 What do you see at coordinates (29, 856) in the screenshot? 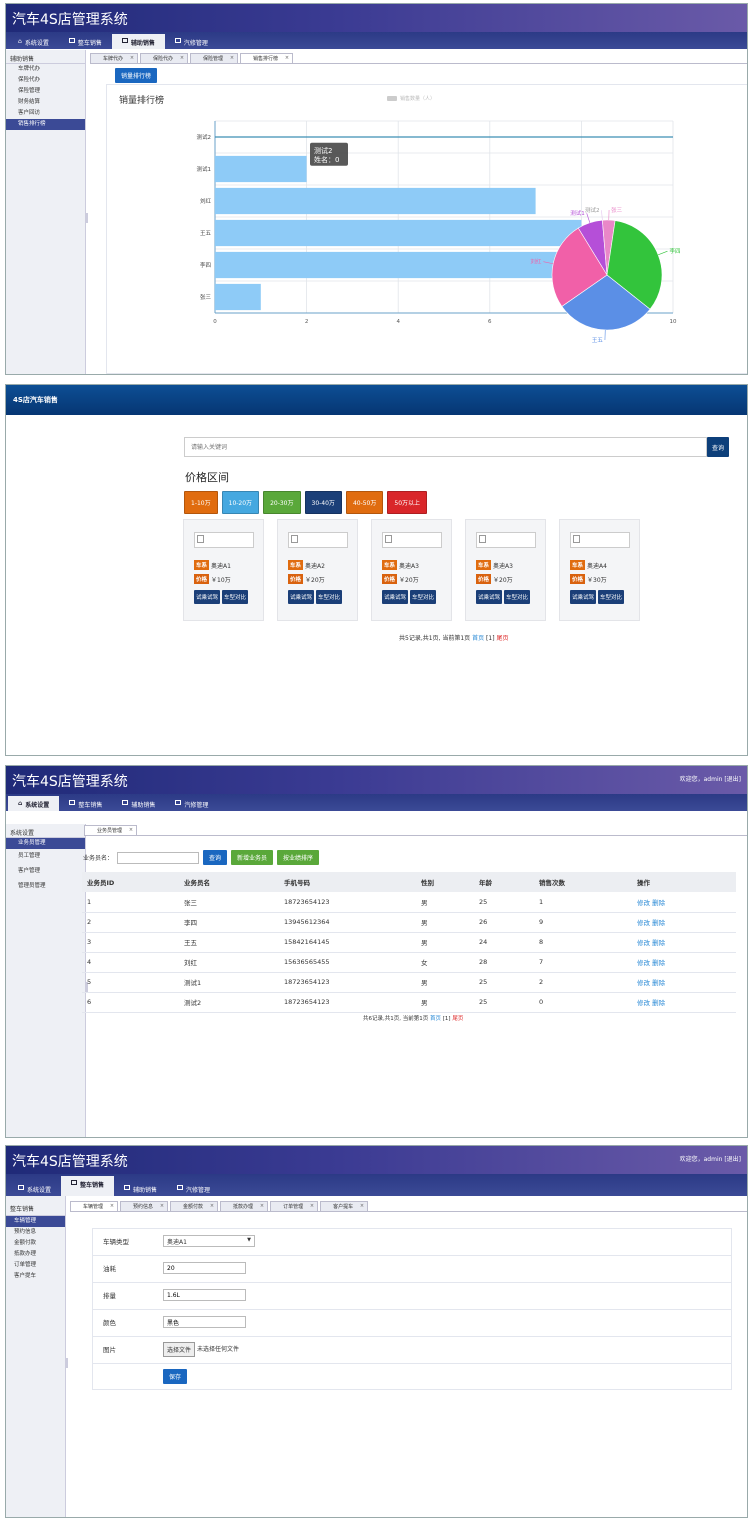
I see `sidebar-item: 员工管理` at bounding box center [29, 856].